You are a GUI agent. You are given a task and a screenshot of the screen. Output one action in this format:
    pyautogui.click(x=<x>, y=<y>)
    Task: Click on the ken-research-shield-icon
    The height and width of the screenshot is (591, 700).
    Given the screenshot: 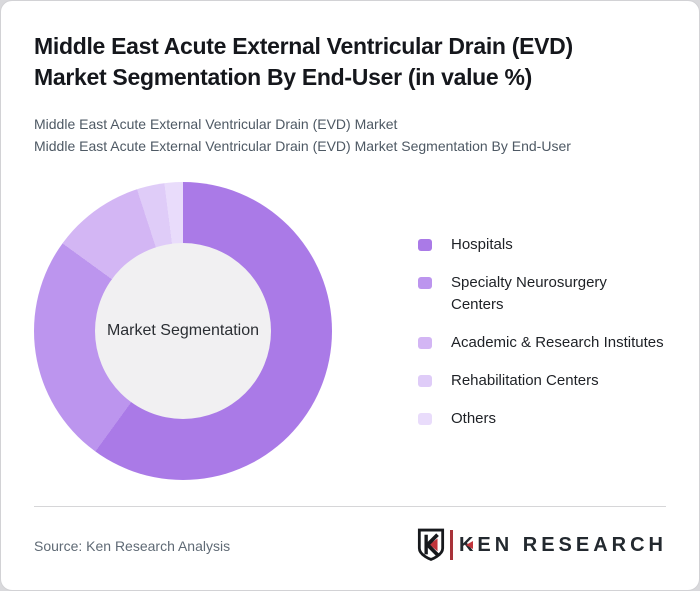 What is the action you would take?
    pyautogui.click(x=431, y=544)
    